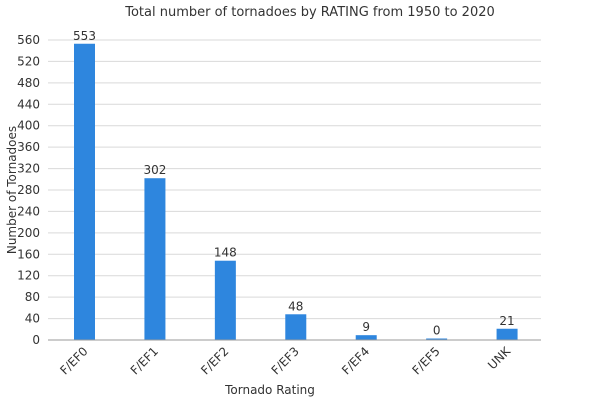  What do you see at coordinates (28, 104) in the screenshot?
I see `y-tick-label: 440` at bounding box center [28, 104].